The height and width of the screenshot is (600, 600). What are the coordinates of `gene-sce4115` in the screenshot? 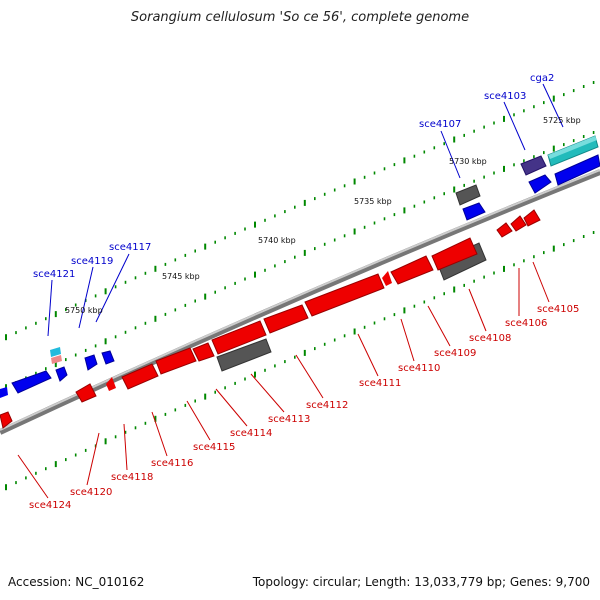 It's located at (203, 352).